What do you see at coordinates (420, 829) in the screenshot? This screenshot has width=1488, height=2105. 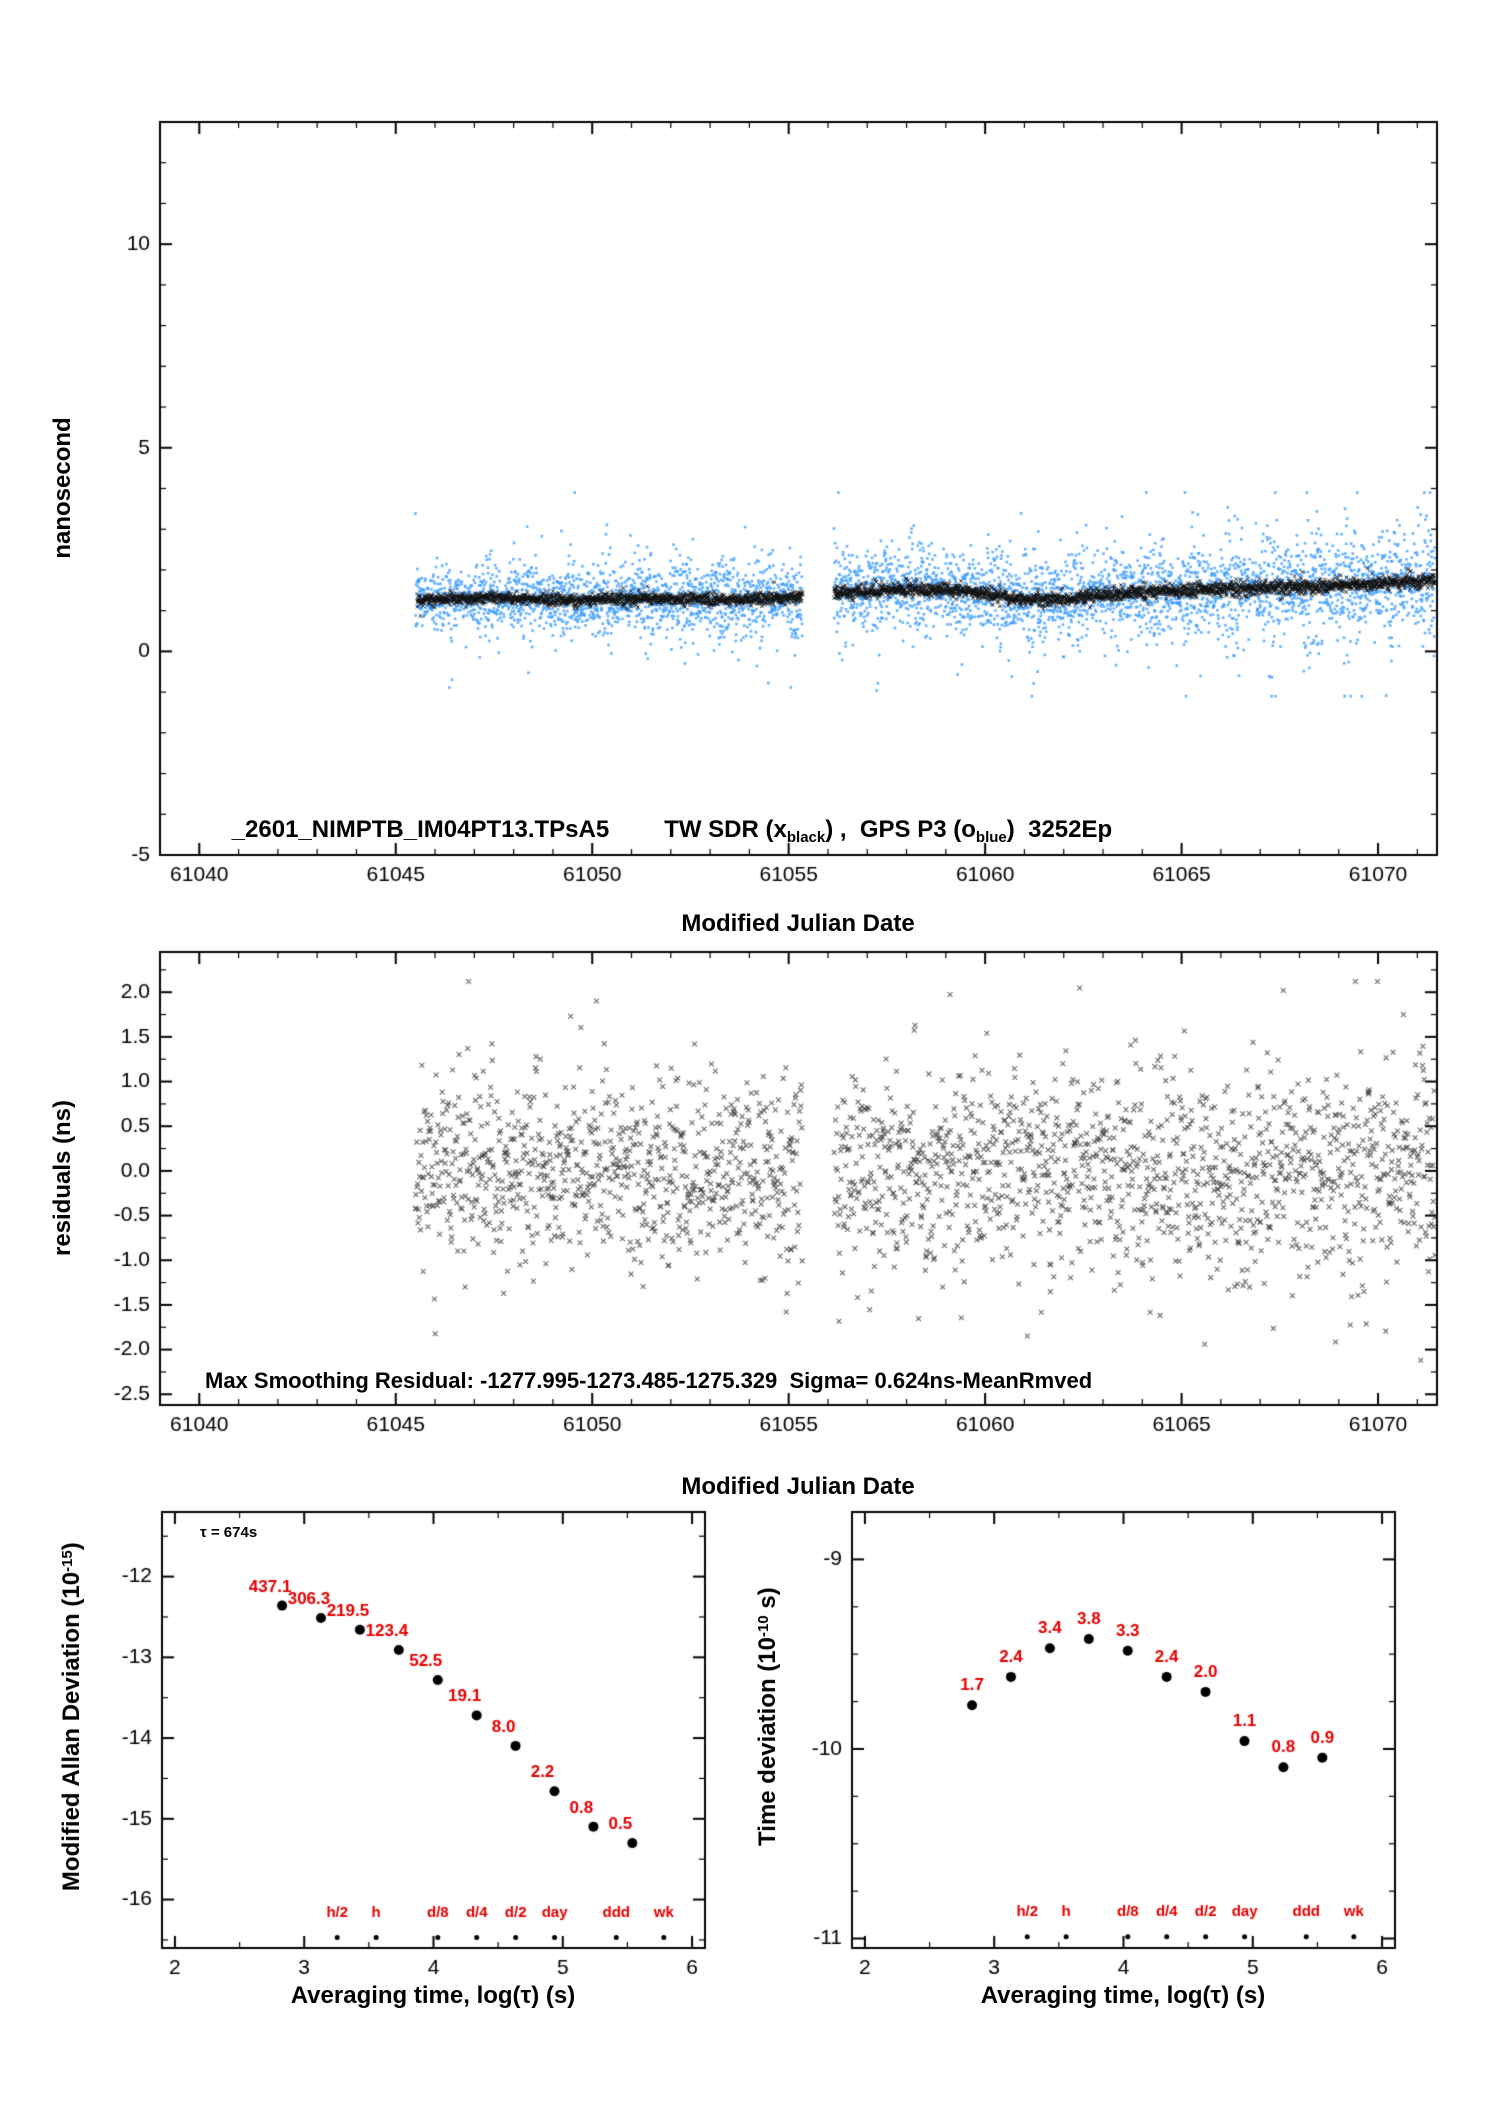 I see `dataset-id: _2601_NIMPTB_IM04PT13.TPsA5` at bounding box center [420, 829].